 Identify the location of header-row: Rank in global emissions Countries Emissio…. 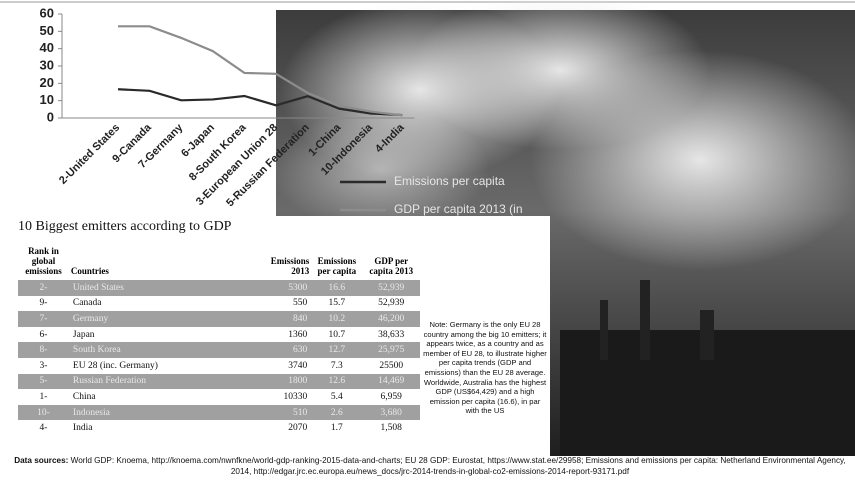
(219, 263).